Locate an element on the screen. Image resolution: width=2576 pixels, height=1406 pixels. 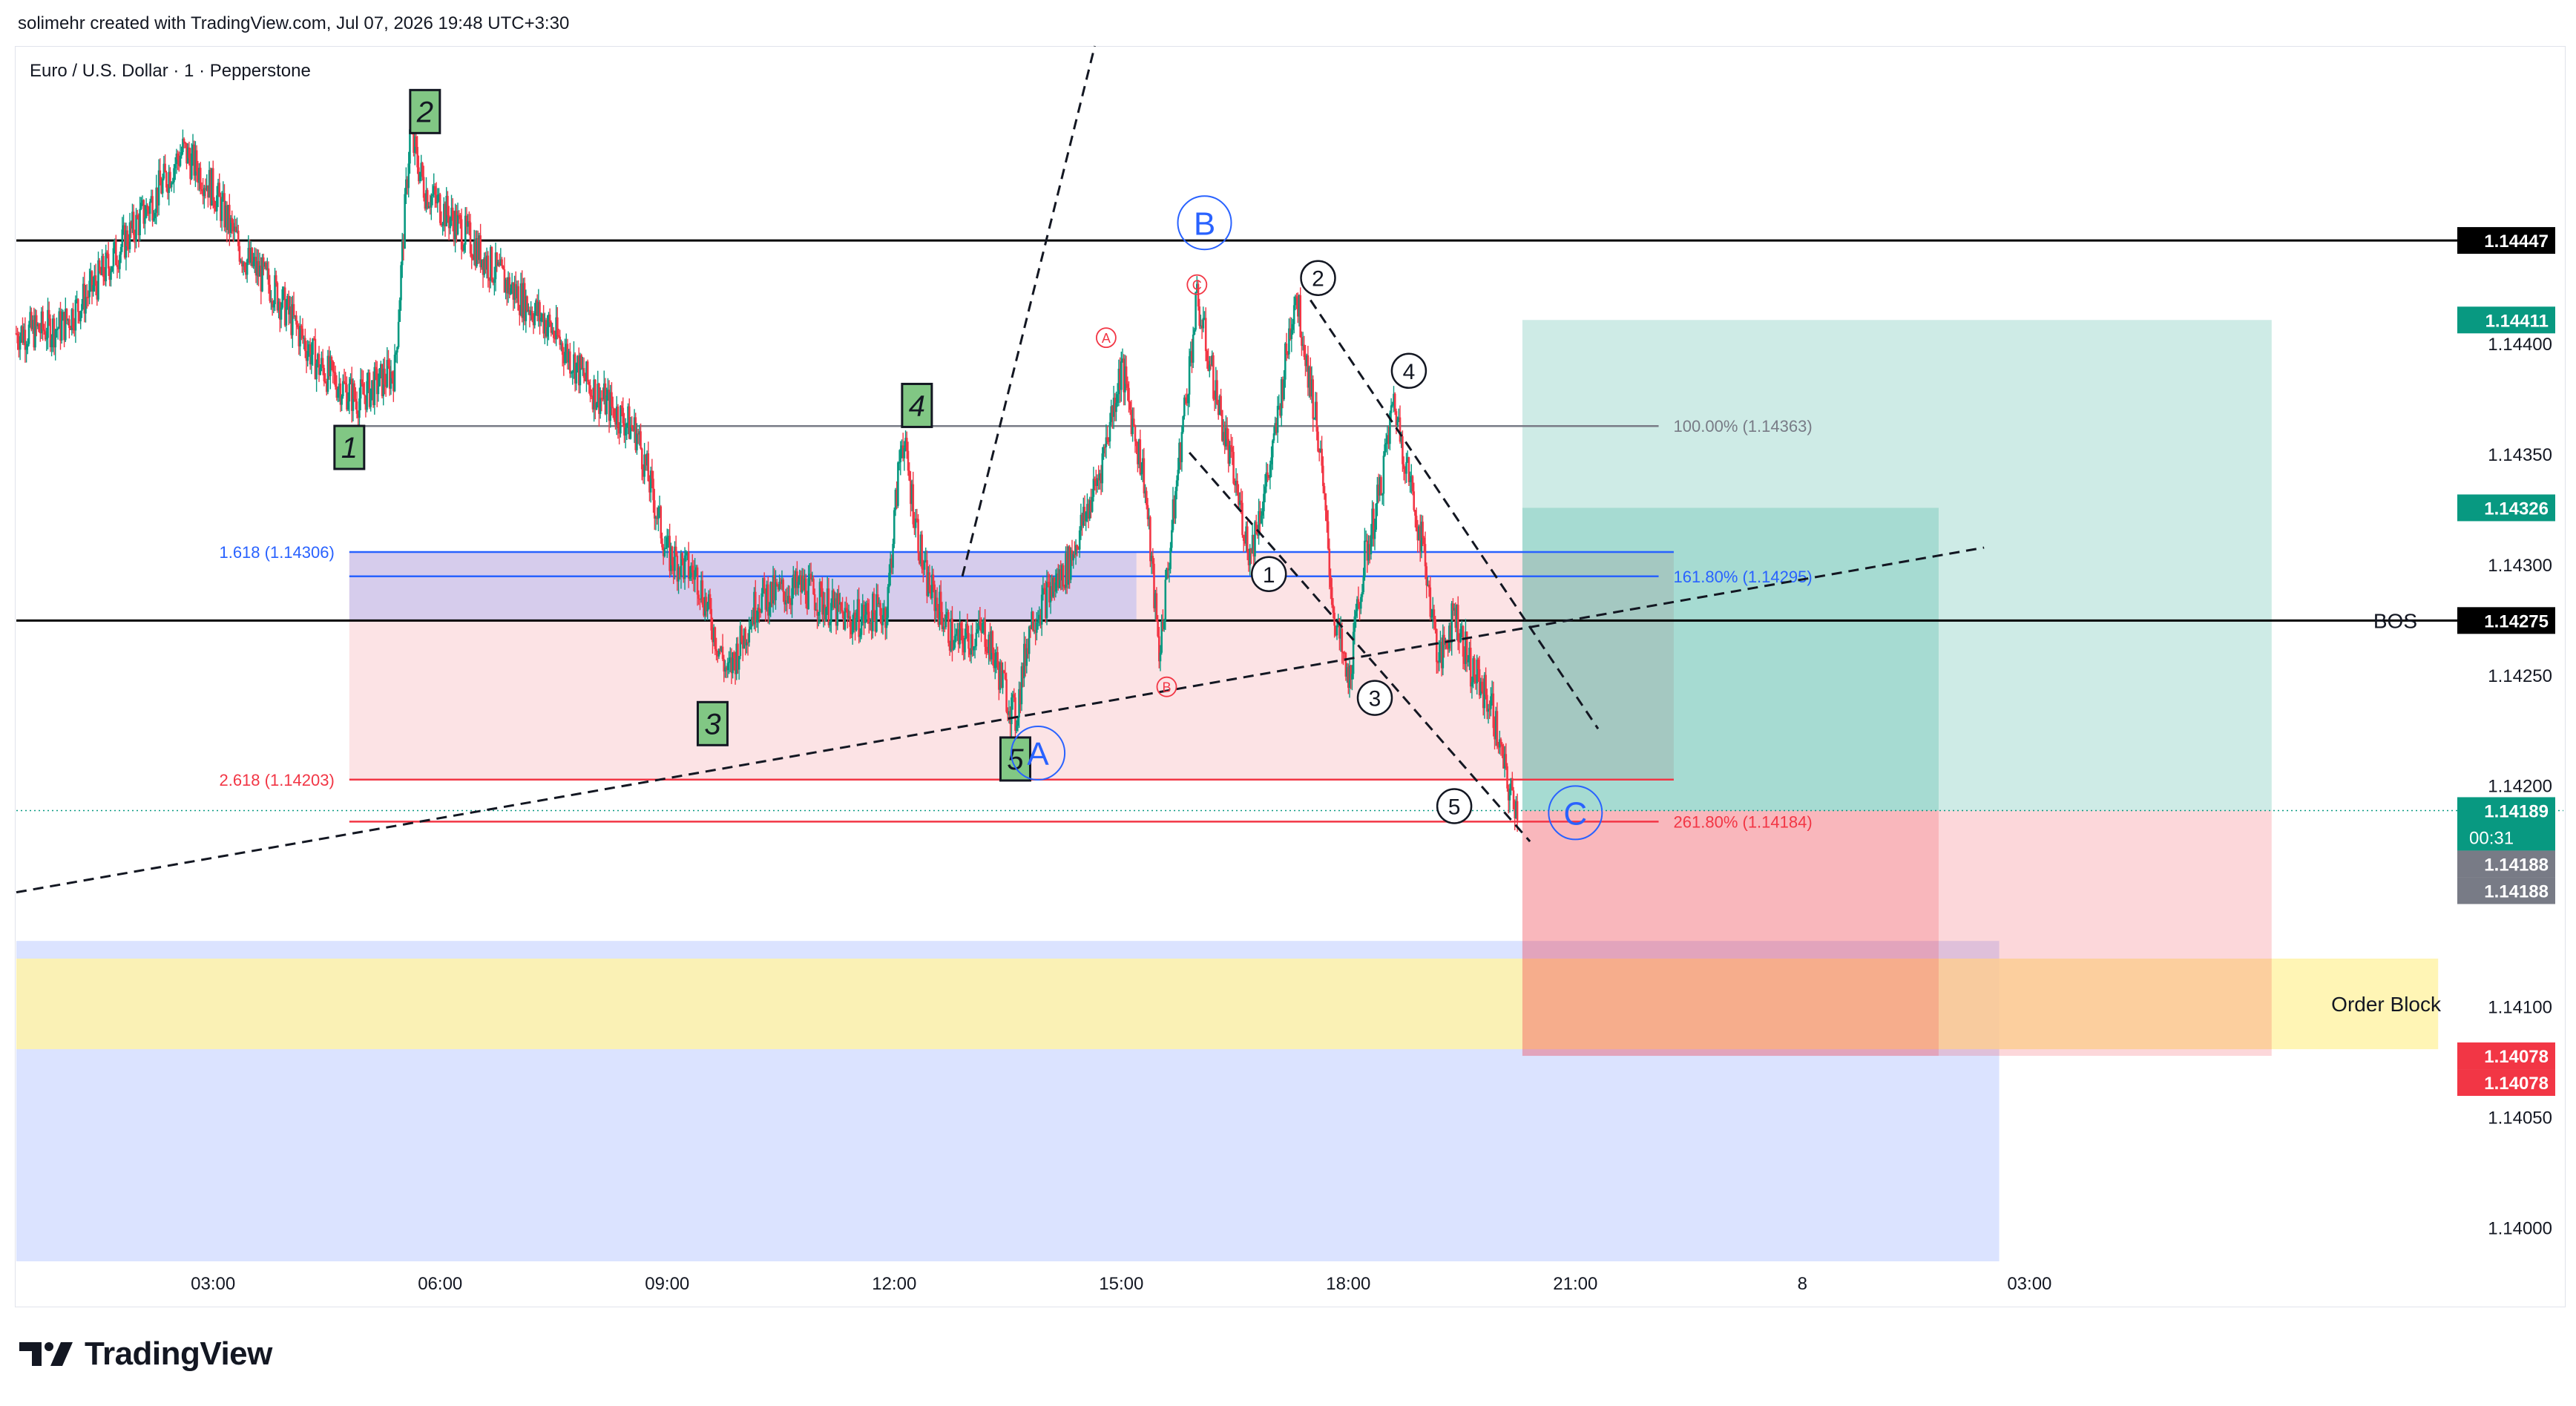
wave-label-red-small-B-ring is located at coordinates (1166, 686).